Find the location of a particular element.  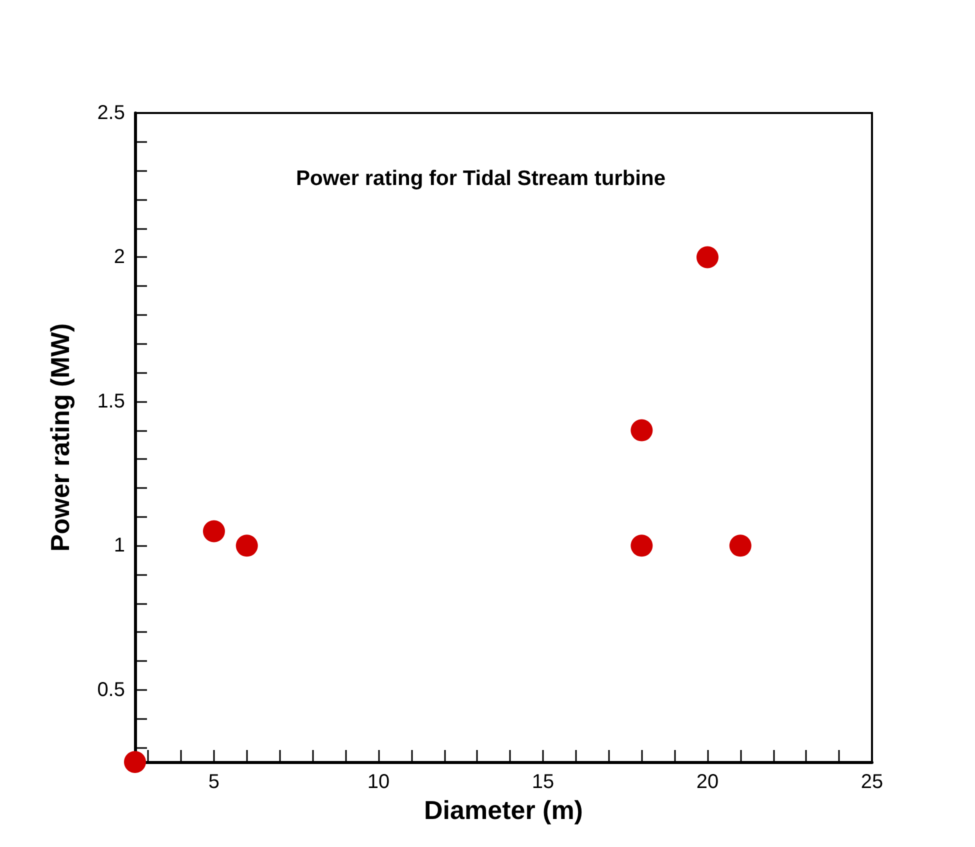

y-tick-label: 2.5 is located at coordinates (111, 113).